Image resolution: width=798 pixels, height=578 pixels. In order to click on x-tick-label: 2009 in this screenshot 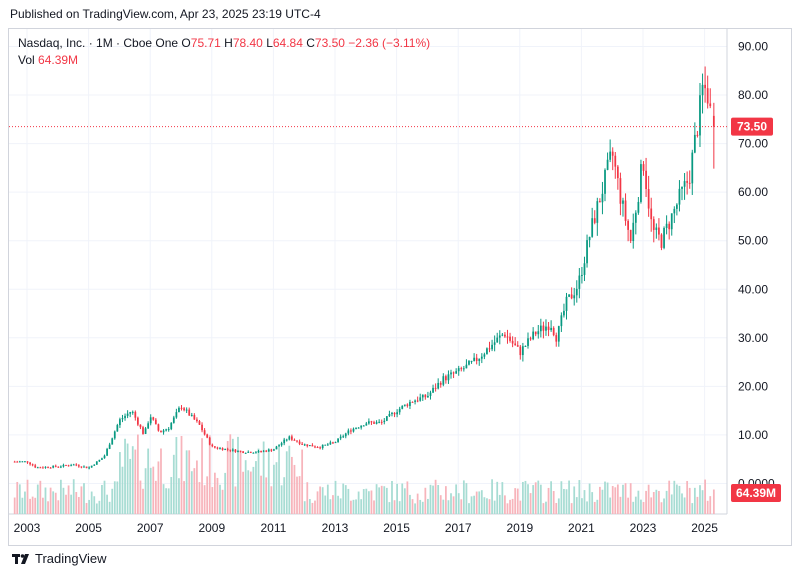, I will do `click(211, 528)`.